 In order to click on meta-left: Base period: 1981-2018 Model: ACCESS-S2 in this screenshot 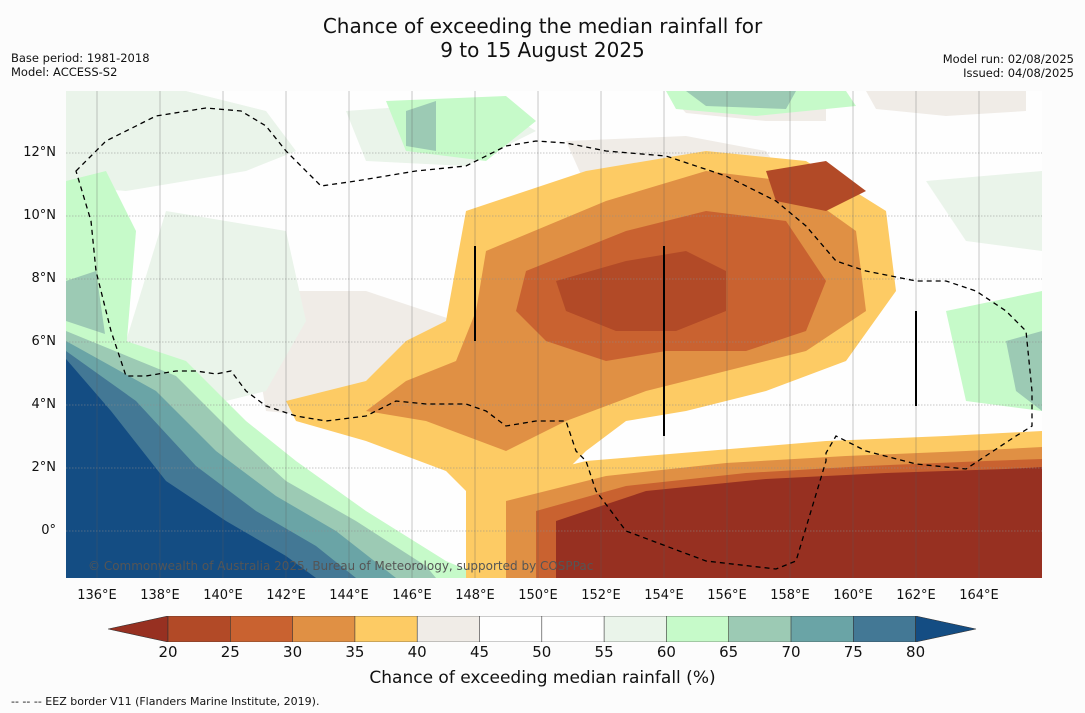, I will do `click(80, 65)`.